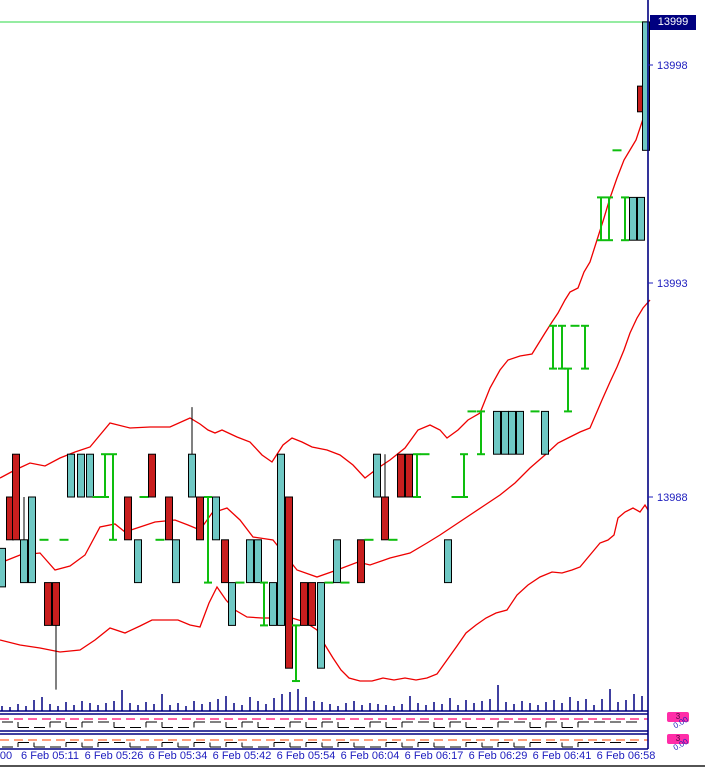  Describe the element at coordinates (114, 756) in the screenshot. I see `time-axis-label: 6 Feb 05:26` at that location.